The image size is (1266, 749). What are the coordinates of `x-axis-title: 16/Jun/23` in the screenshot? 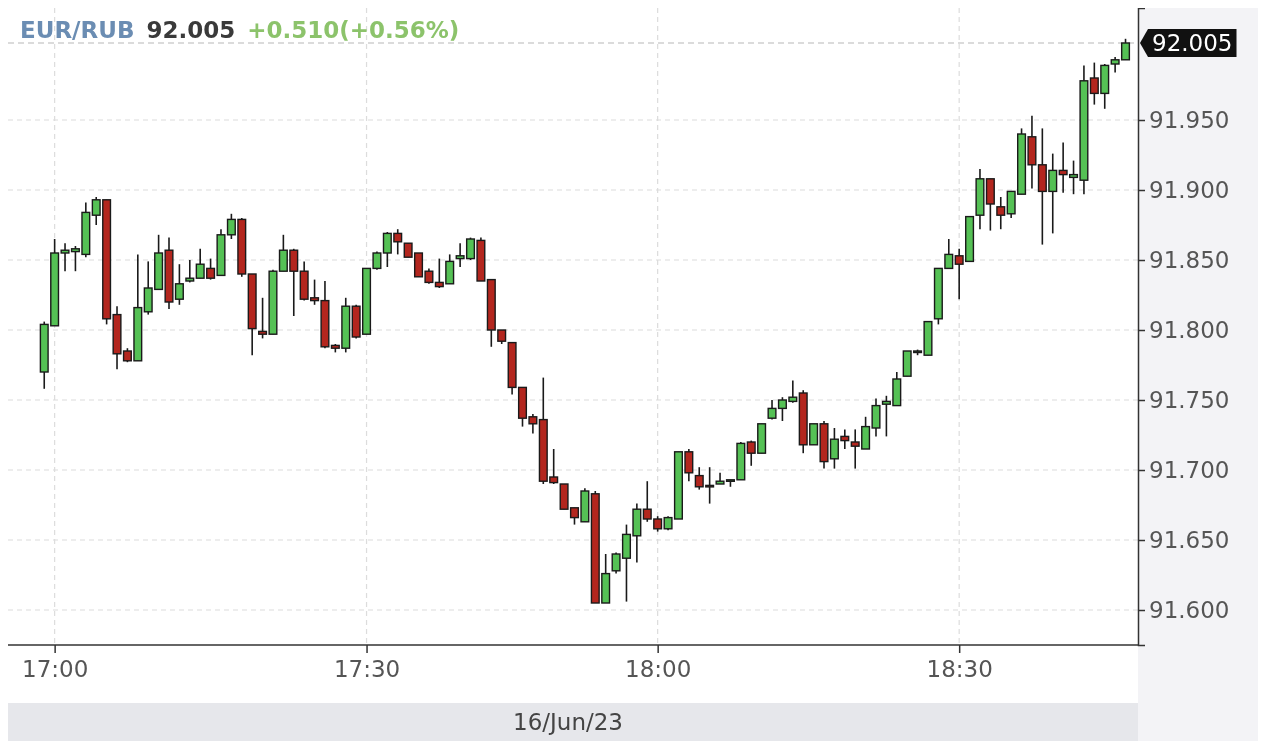 It's located at (568, 722).